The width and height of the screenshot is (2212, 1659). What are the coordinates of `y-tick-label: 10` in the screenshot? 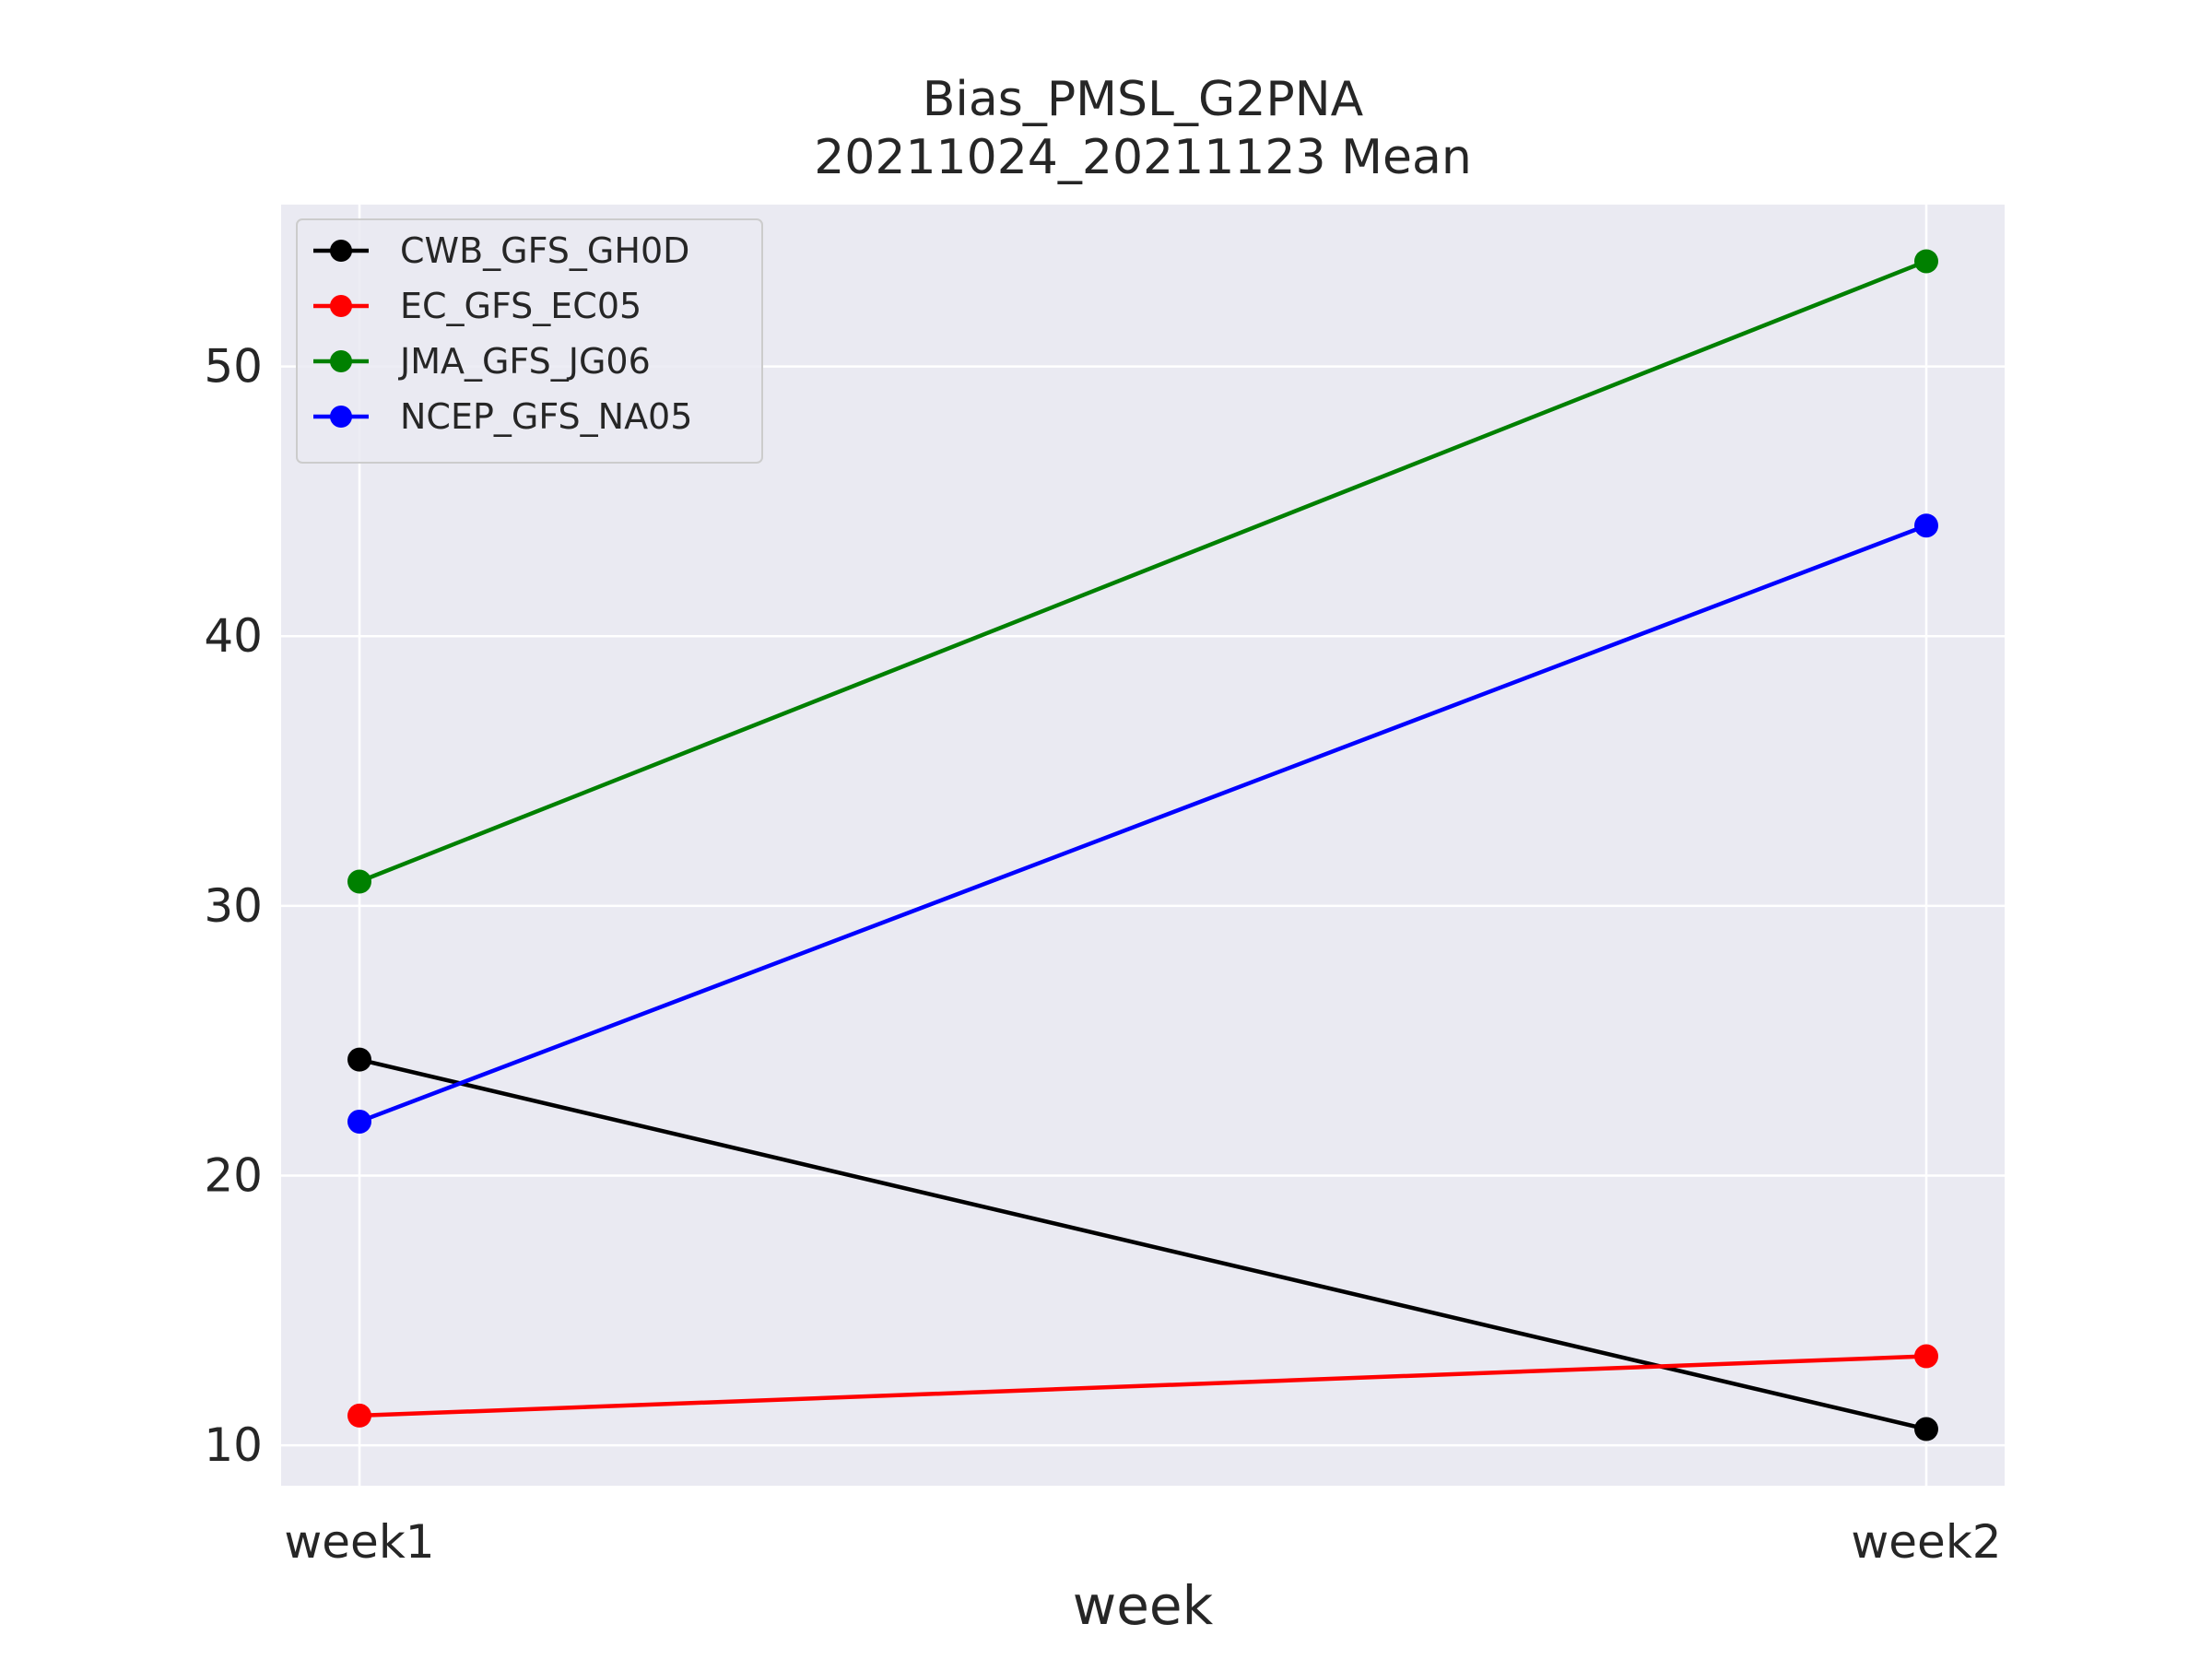 It's located at (233, 1445).